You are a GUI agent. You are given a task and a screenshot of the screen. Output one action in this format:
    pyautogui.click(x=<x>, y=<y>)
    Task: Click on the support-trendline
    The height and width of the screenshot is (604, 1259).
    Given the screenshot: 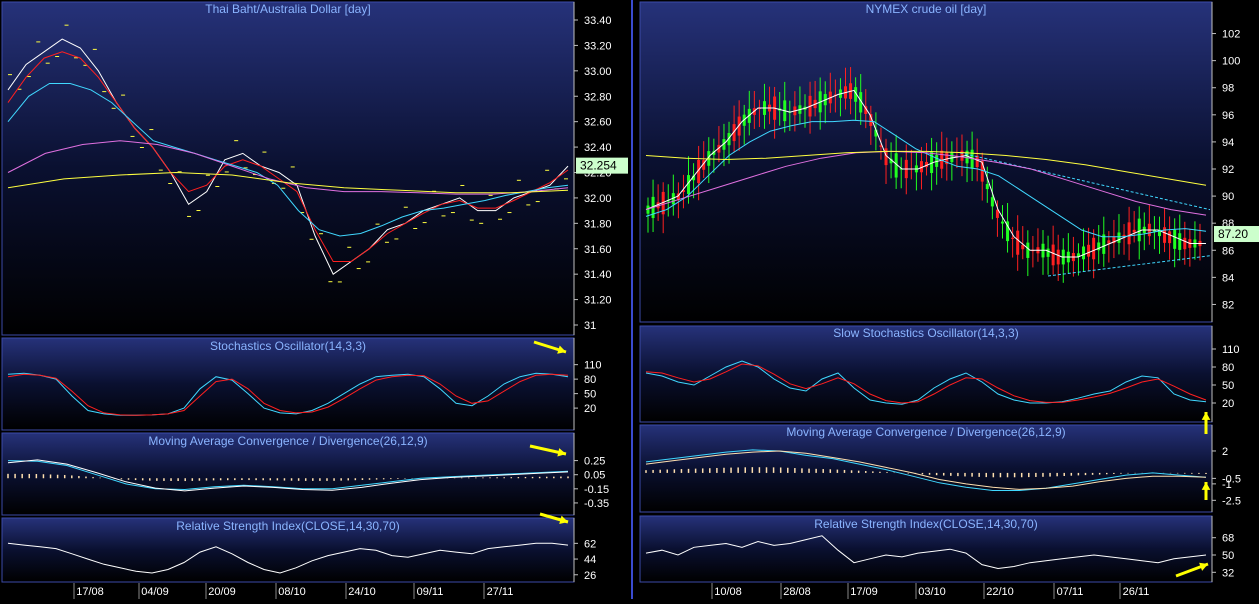 What is the action you would take?
    pyautogui.click(x=1129, y=266)
    